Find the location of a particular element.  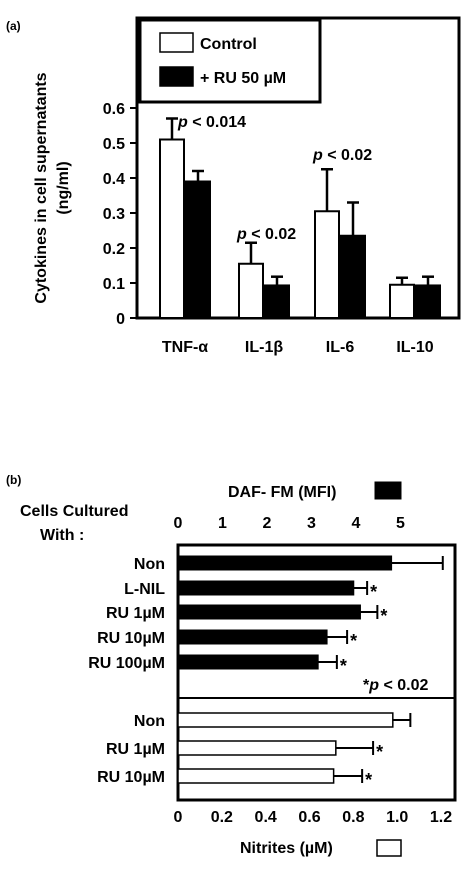

y-tick-label: 0.3 is located at coordinates (114, 214).